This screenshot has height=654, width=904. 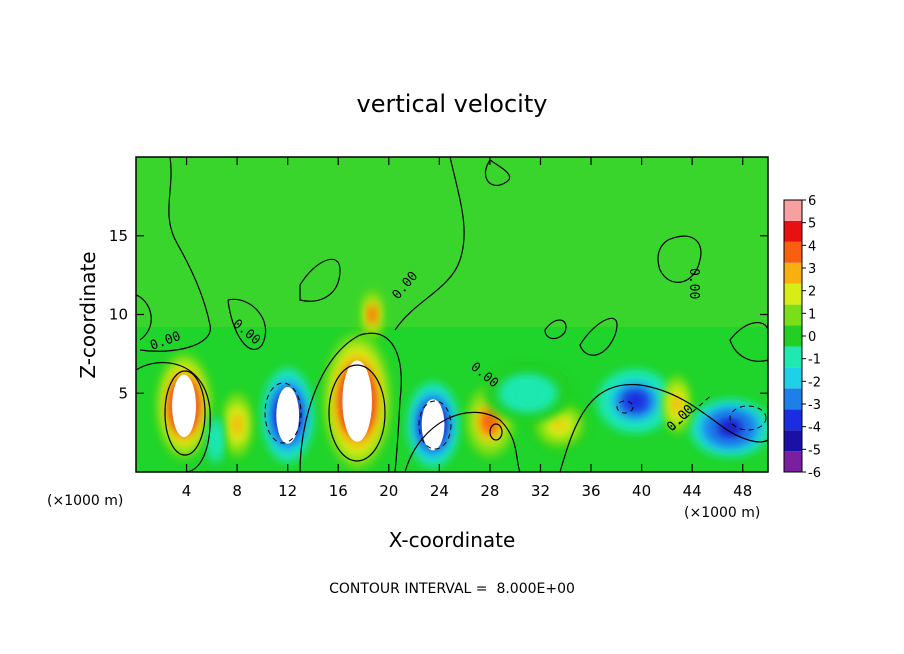 What do you see at coordinates (812, 201) in the screenshot?
I see `colorbar-label: 6` at bounding box center [812, 201].